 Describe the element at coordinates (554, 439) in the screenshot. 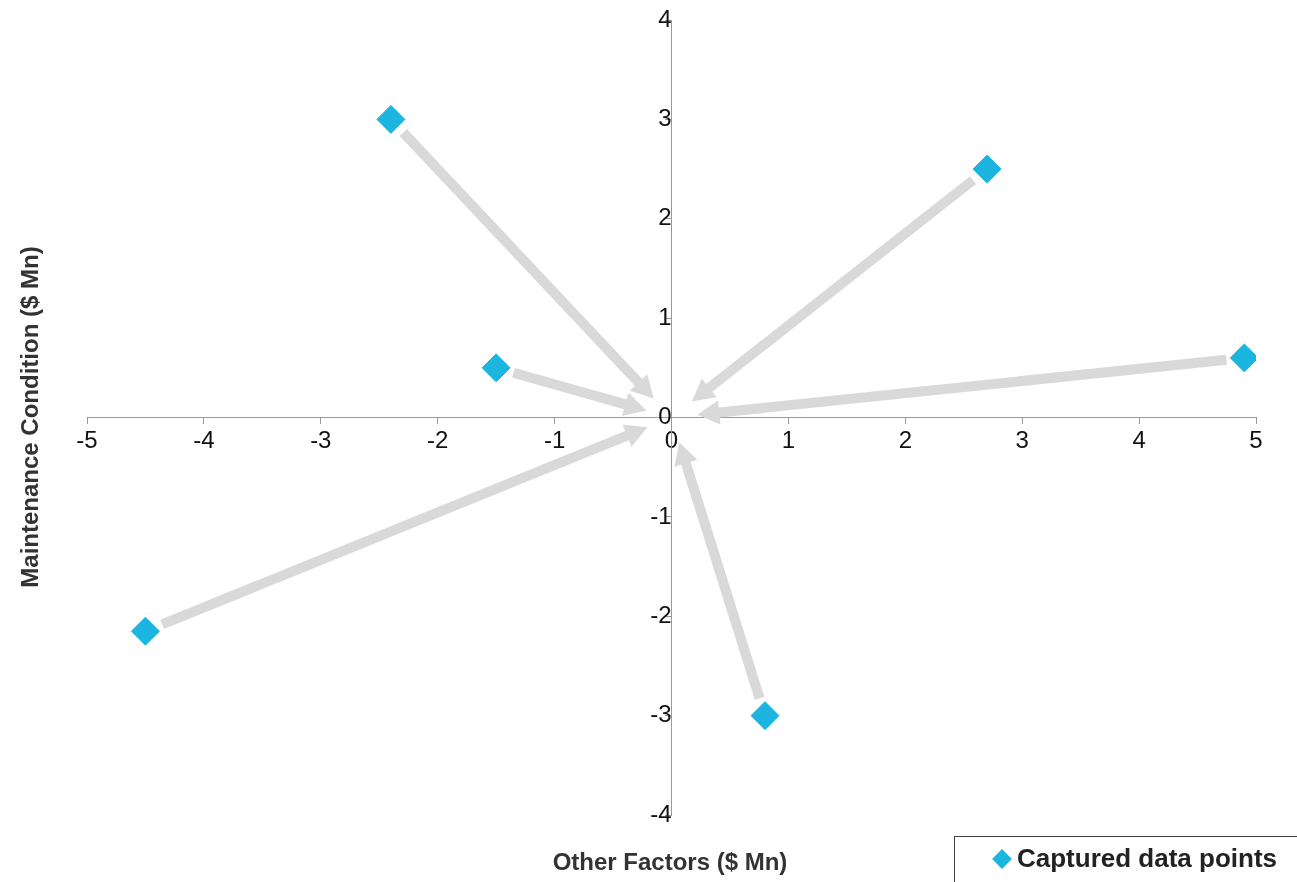

I see `x-tick-label: -1` at that location.